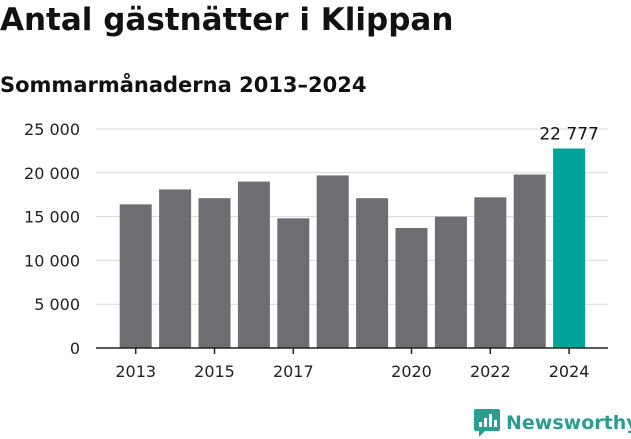 The height and width of the screenshot is (439, 631). Describe the element at coordinates (52, 217) in the screenshot. I see `y-tick-label: 15 000` at that location.